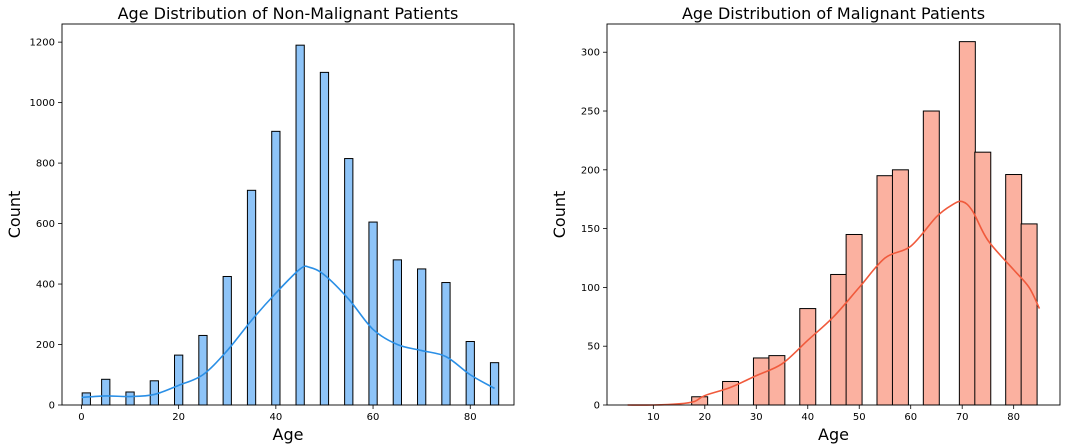  Describe the element at coordinates (590, 229) in the screenshot. I see `y-tick-label: 150` at that location.